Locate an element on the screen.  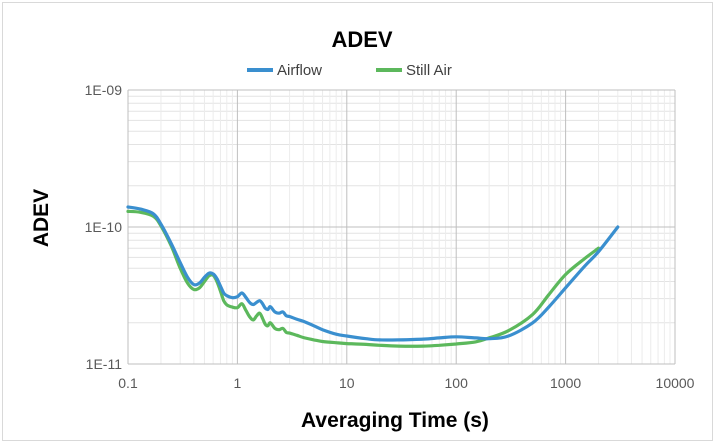
x-tick-label: 10000 is located at coordinates (675, 383).